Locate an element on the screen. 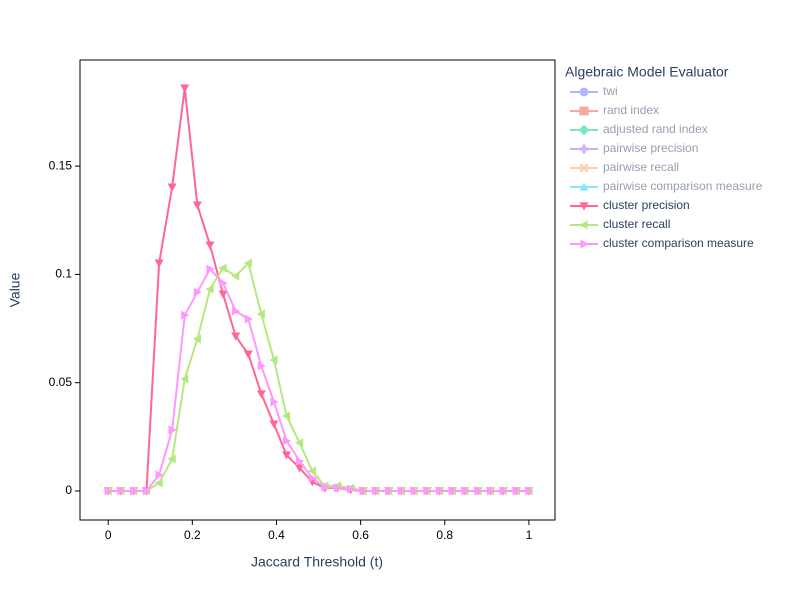  x-tick-label: 0 is located at coordinates (108, 535).